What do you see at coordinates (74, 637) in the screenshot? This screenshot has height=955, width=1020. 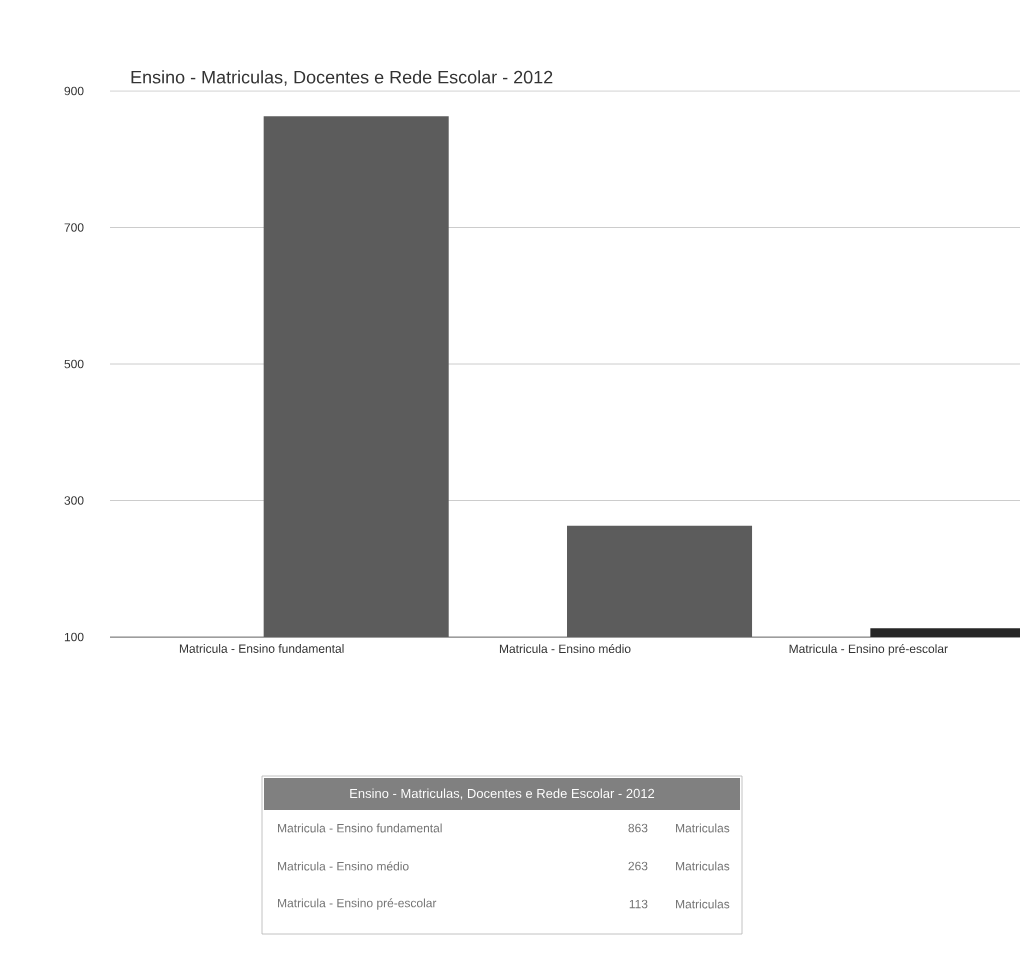 I see `y-tick-label: 100` at bounding box center [74, 637].